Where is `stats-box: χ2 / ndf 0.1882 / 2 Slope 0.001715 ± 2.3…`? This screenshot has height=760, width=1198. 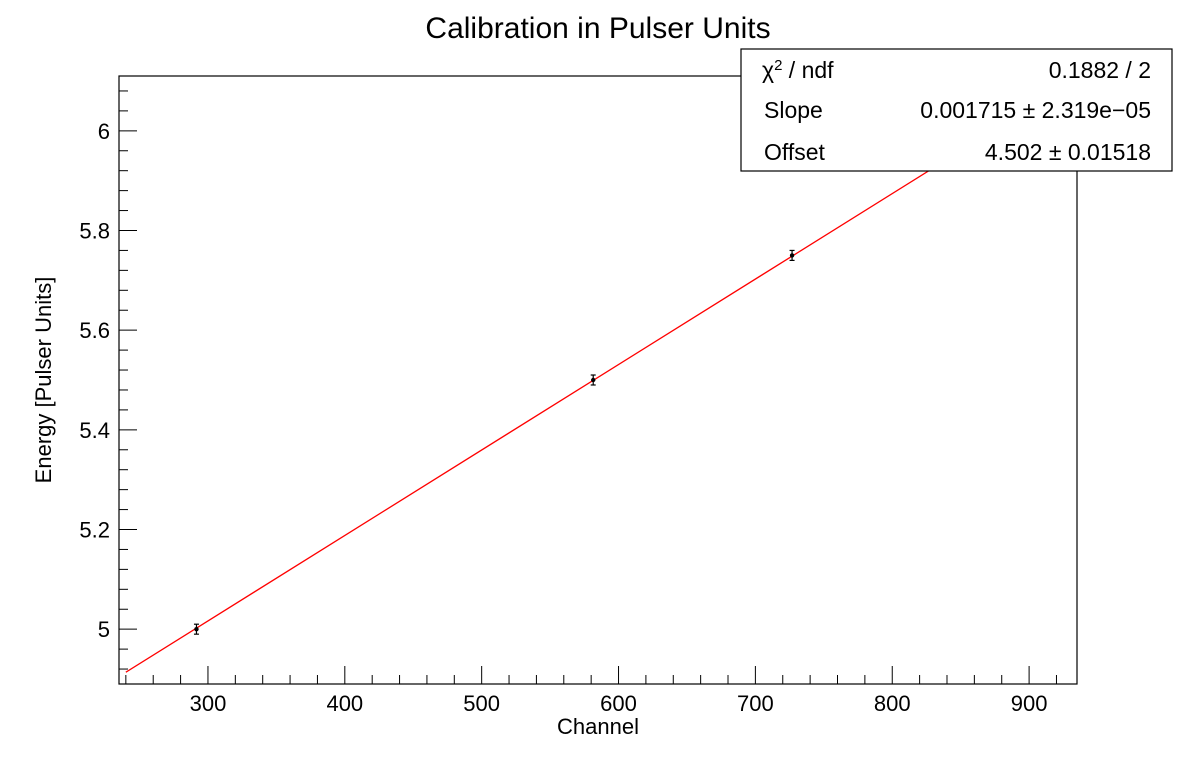
stats-box: χ2 / ndf 0.1882 / 2 Slope 0.001715 ± 2.3… is located at coordinates (956, 110).